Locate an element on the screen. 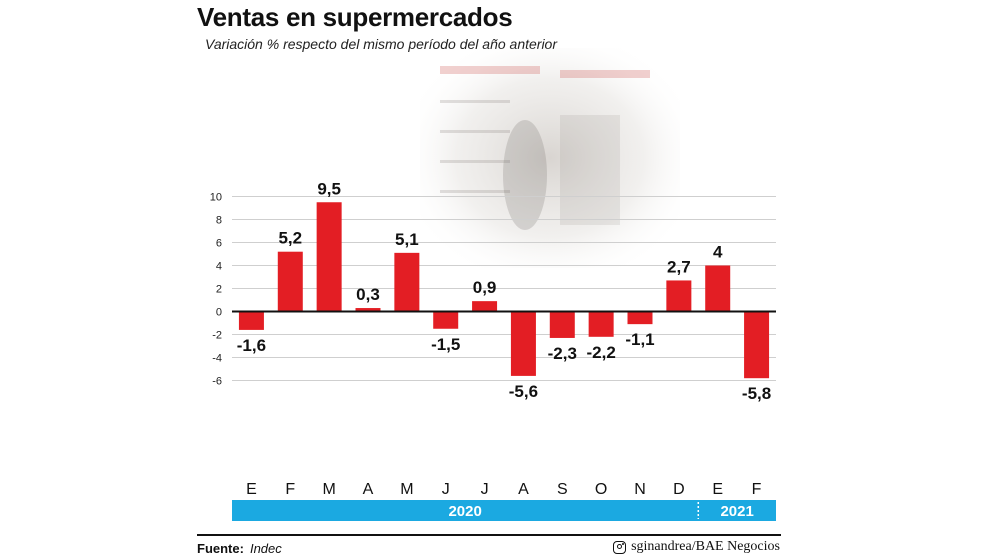 Image resolution: width=992 pixels, height=558 pixels. credit-text: sginandrea/BAE Negocios is located at coordinates (705, 546).